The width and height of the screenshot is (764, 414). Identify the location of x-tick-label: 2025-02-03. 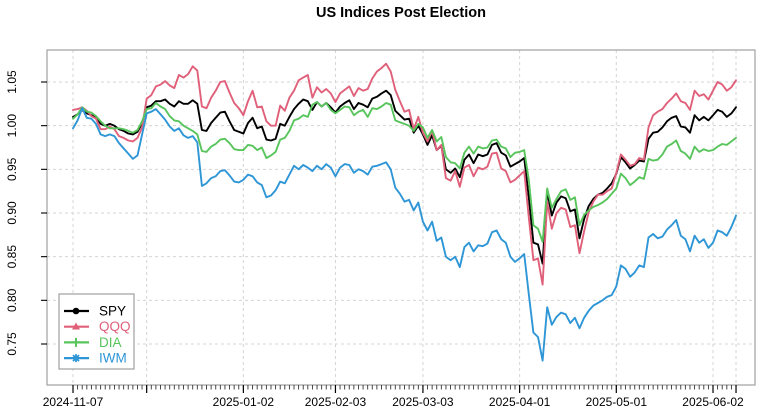
(336, 402).